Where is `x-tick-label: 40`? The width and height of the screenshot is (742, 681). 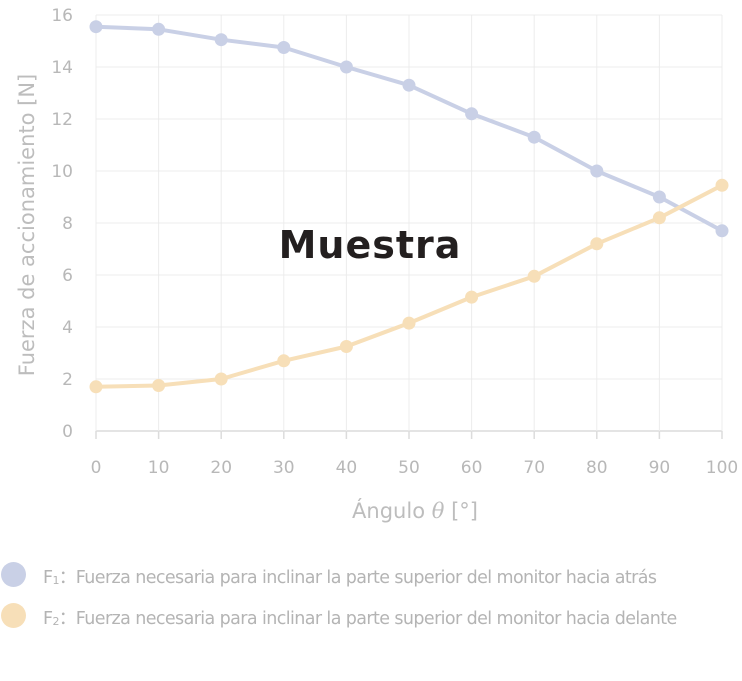
x-tick-label: 40 is located at coordinates (347, 468).